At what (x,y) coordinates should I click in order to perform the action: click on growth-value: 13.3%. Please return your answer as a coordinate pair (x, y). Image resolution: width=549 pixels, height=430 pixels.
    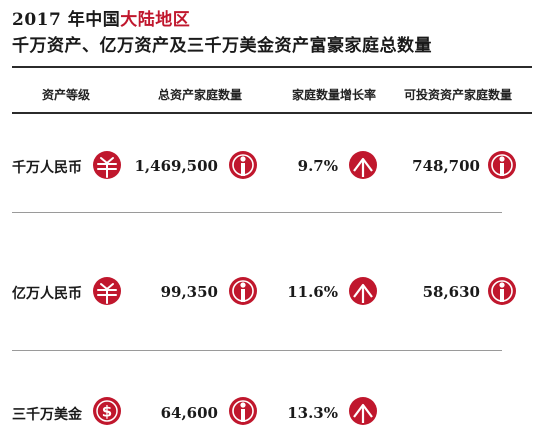
    Looking at the image, I should click on (312, 413).